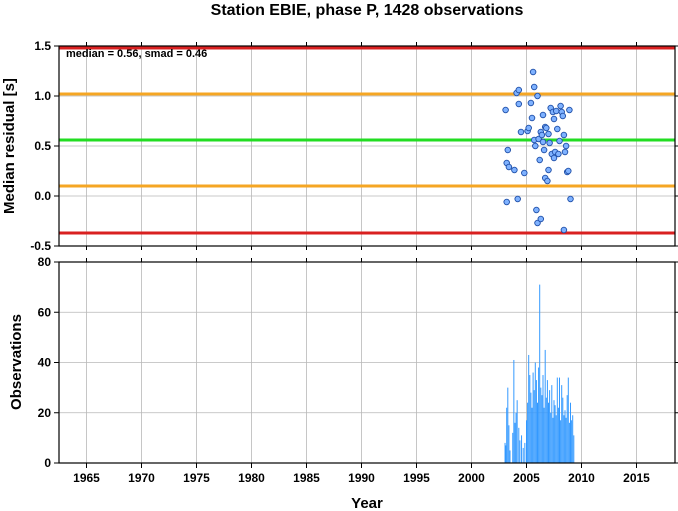  Describe the element at coordinates (42, 146) in the screenshot. I see `y-tick-label: 0.5` at that location.